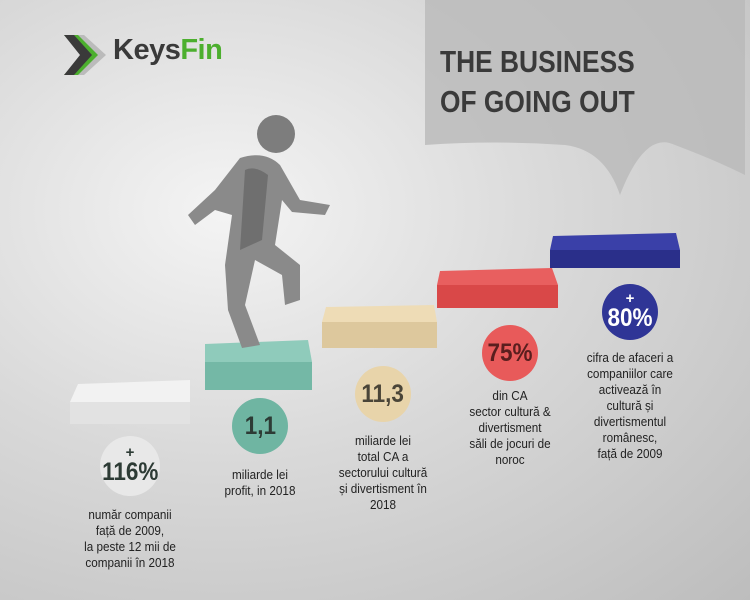 The height and width of the screenshot is (600, 750). Describe the element at coordinates (630, 421) in the screenshot. I see `desc-line: divertismentul` at that location.